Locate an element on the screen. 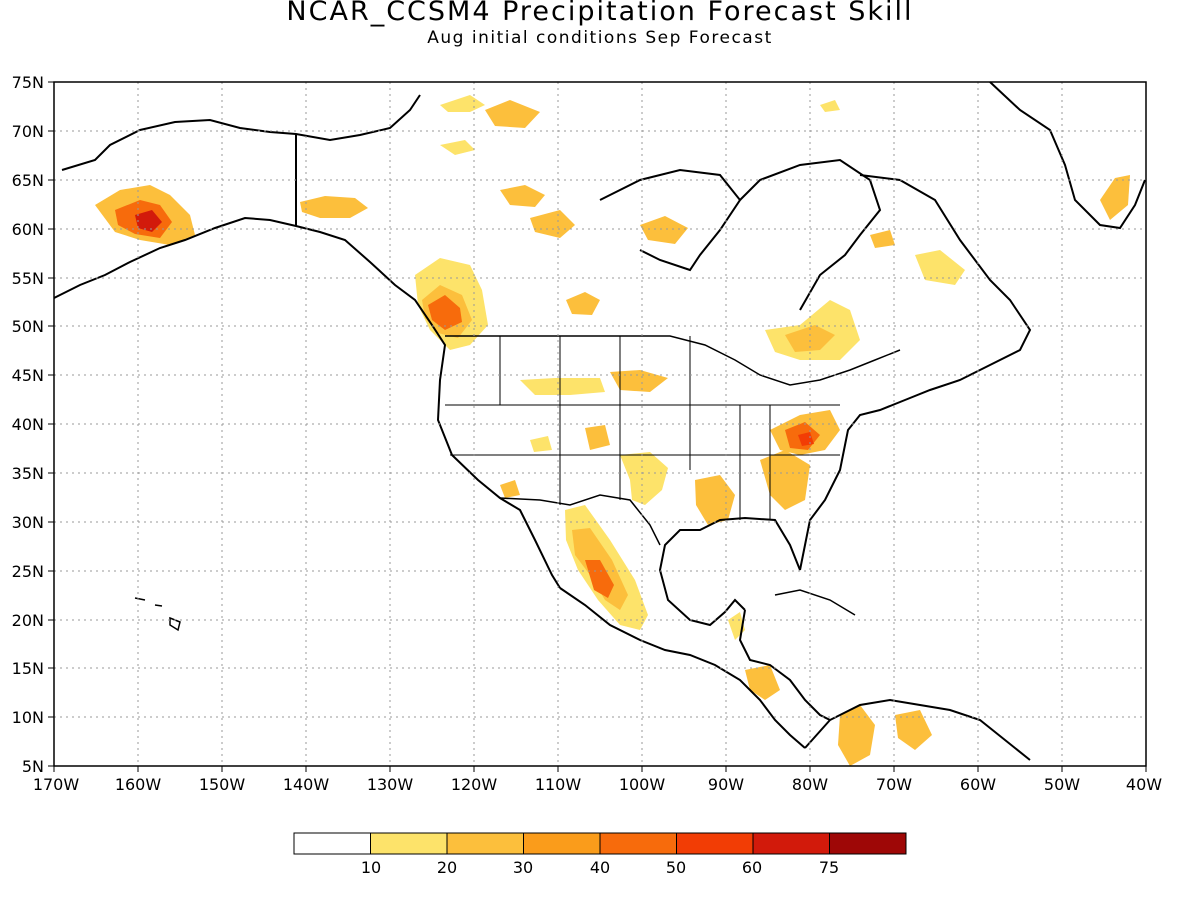 Image resolution: width=1200 pixels, height=900 pixels. legend-label: 30 is located at coordinates (523, 867).